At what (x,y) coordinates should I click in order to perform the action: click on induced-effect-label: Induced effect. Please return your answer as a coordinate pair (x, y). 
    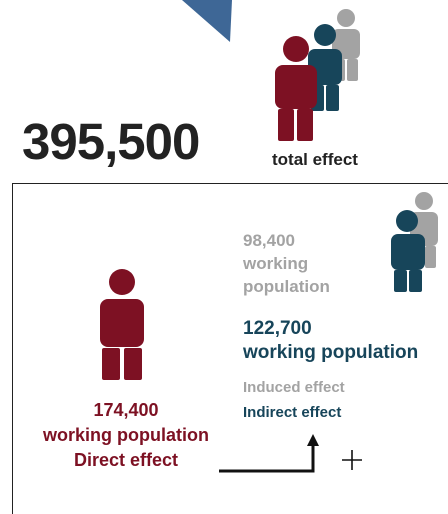
    Looking at the image, I should click on (294, 387).